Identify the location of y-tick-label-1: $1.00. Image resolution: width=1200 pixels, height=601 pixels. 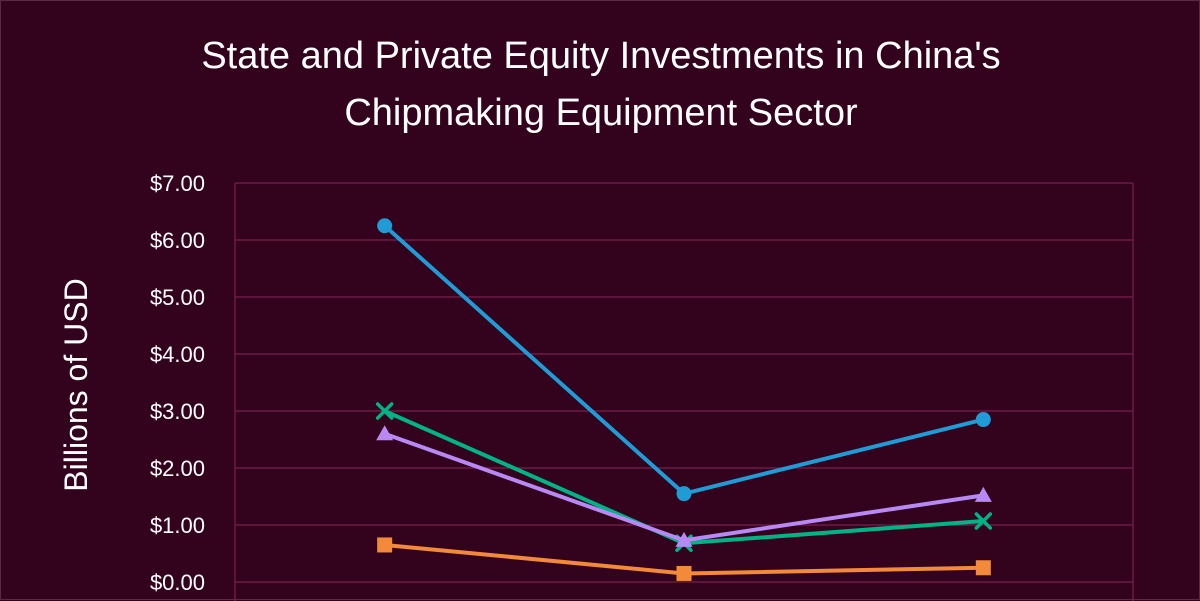
(177, 525).